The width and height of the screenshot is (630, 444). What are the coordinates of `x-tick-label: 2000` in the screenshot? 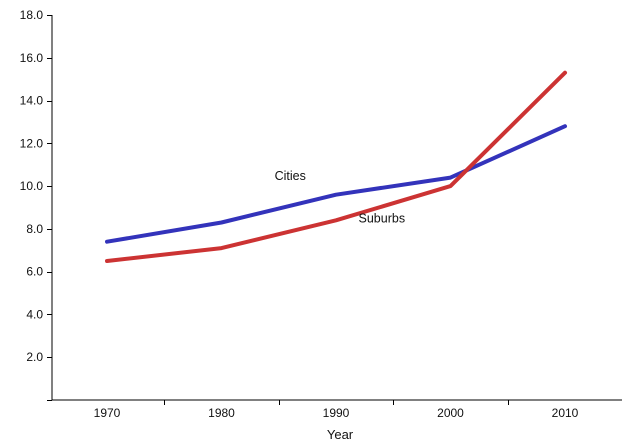 It's located at (450, 413).